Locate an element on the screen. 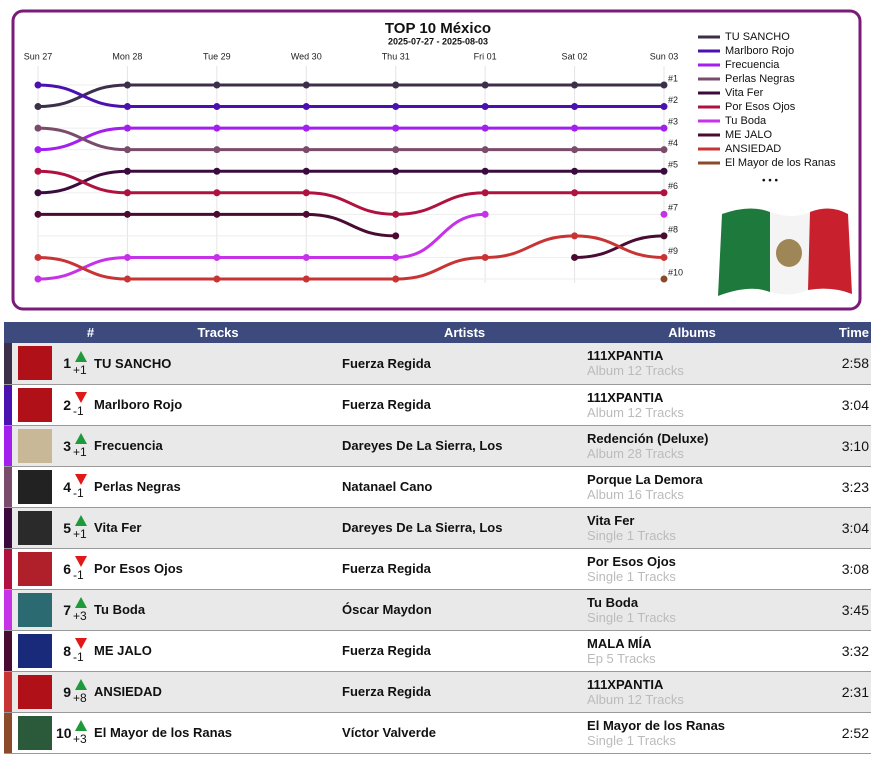  album-cell: Vita Fer Single 1 Tracks is located at coordinates (692, 528).